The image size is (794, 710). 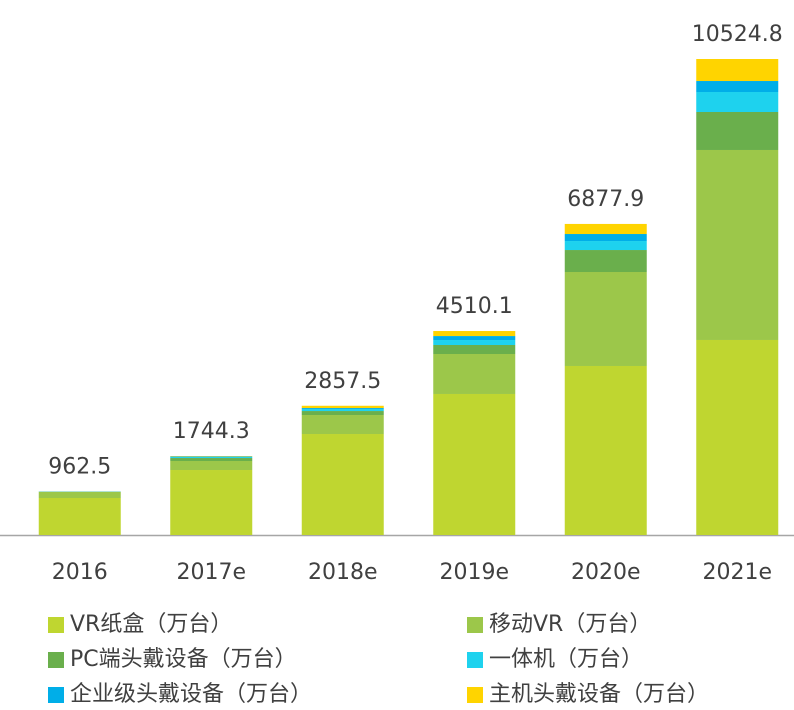 I want to click on legend-label: 一体机（万台）, so click(x=566, y=659).